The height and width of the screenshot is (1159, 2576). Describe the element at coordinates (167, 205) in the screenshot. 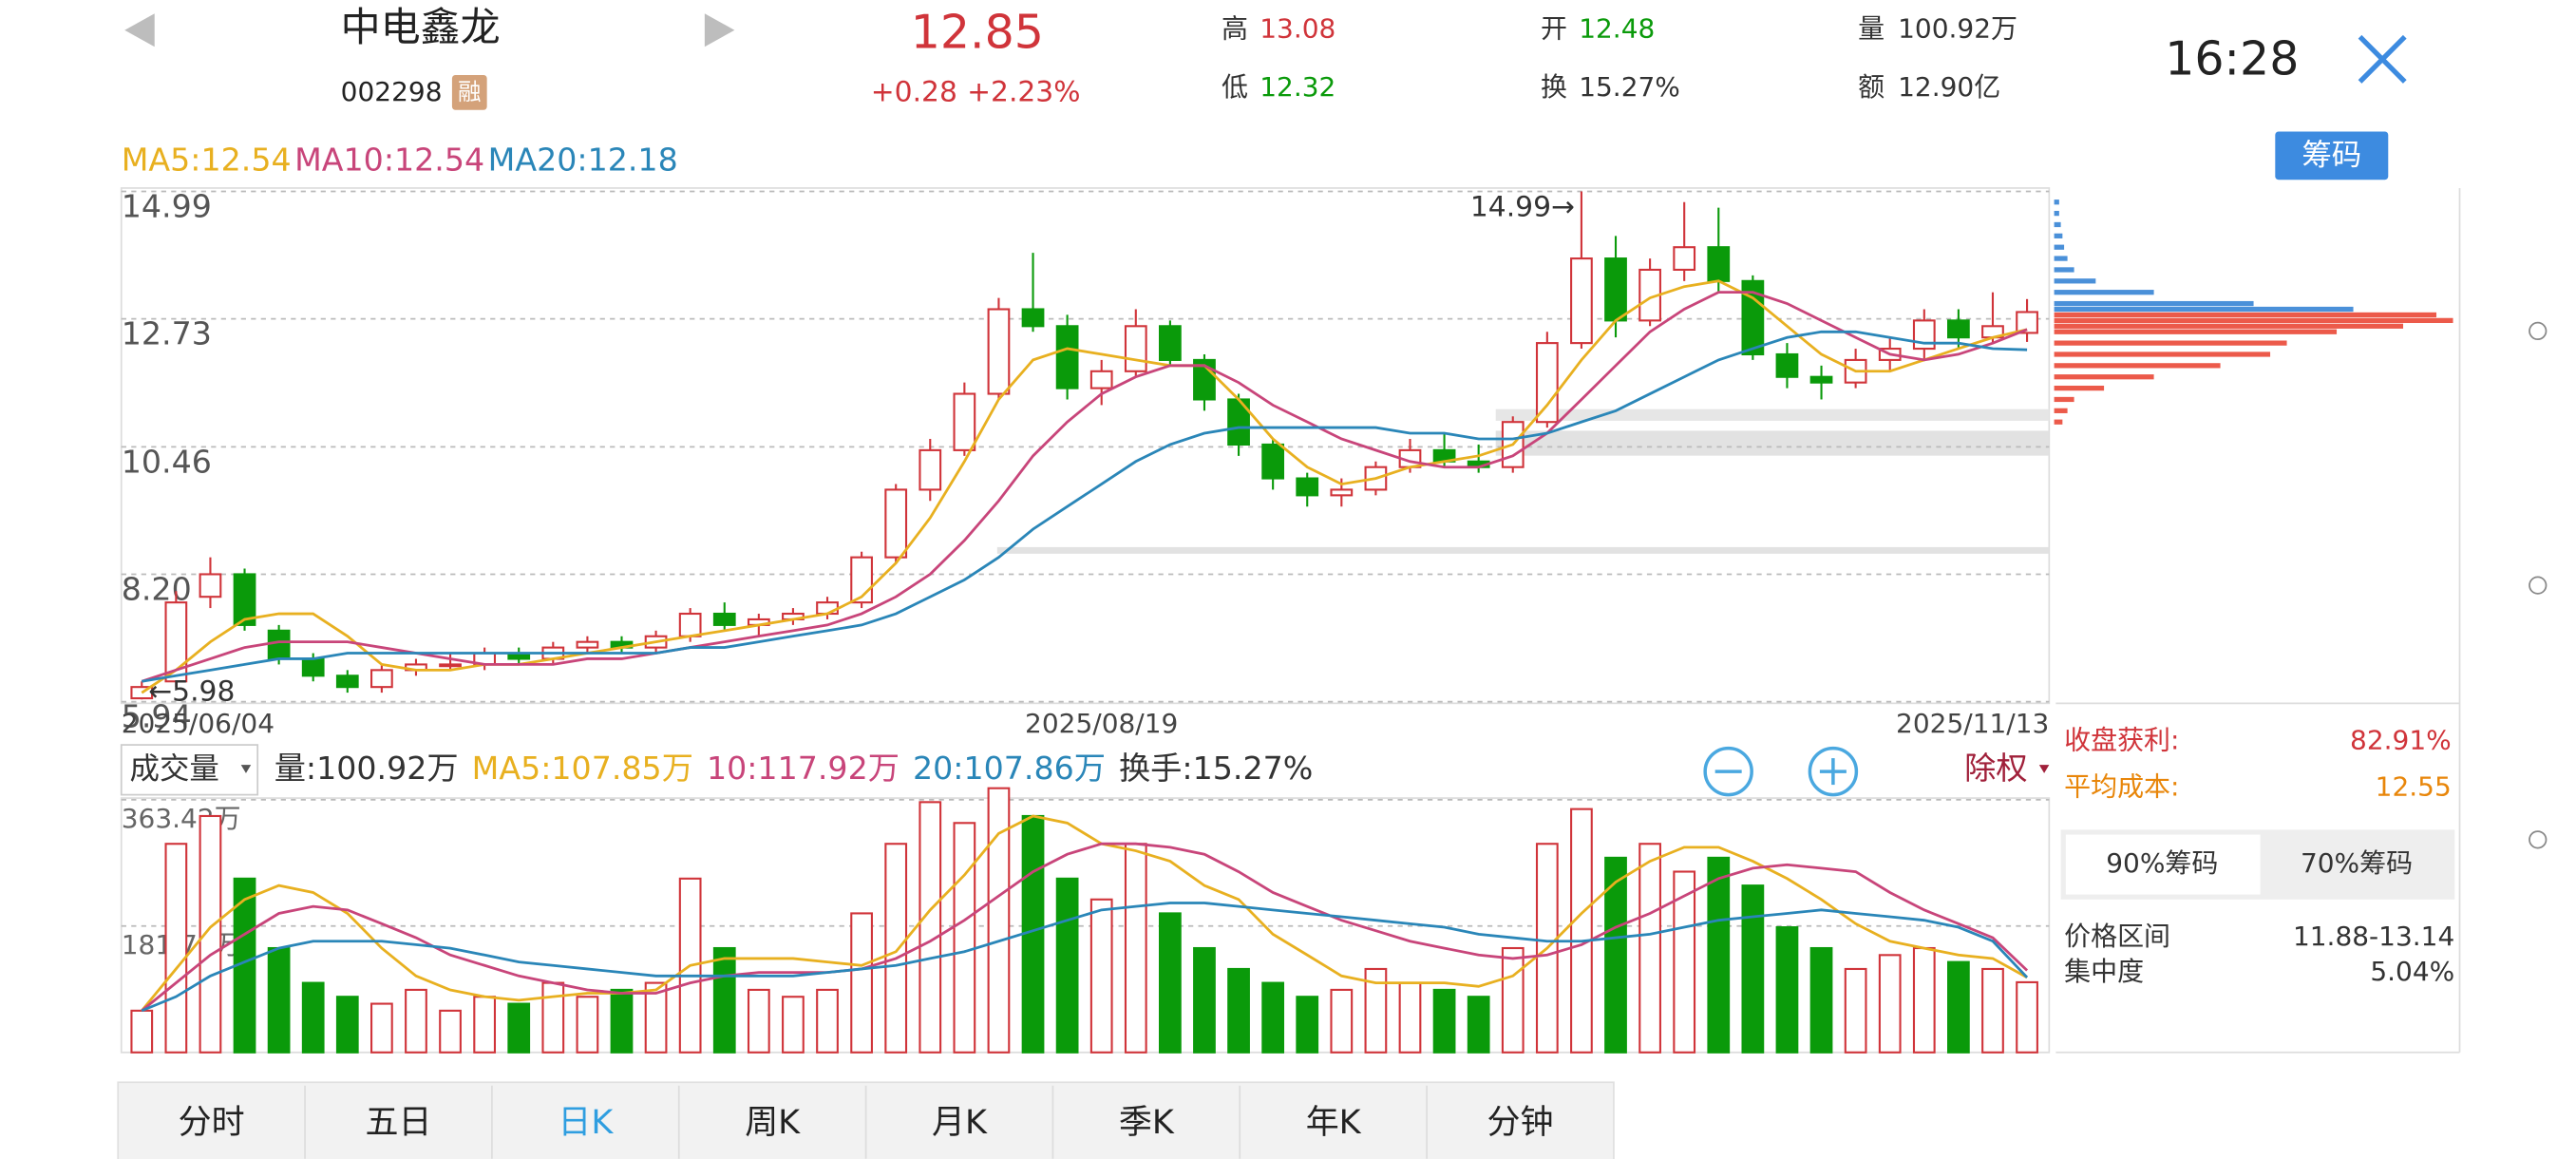

I see `y-tick-label: 14.99` at that location.